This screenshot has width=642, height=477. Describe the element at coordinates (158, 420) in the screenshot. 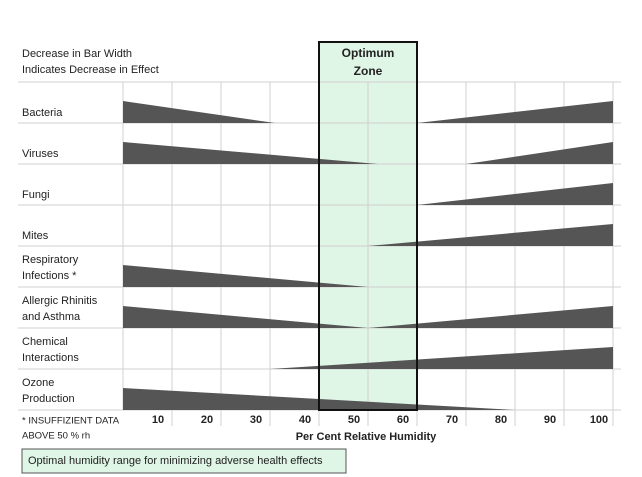

I see `x-tick-label: 10` at that location.